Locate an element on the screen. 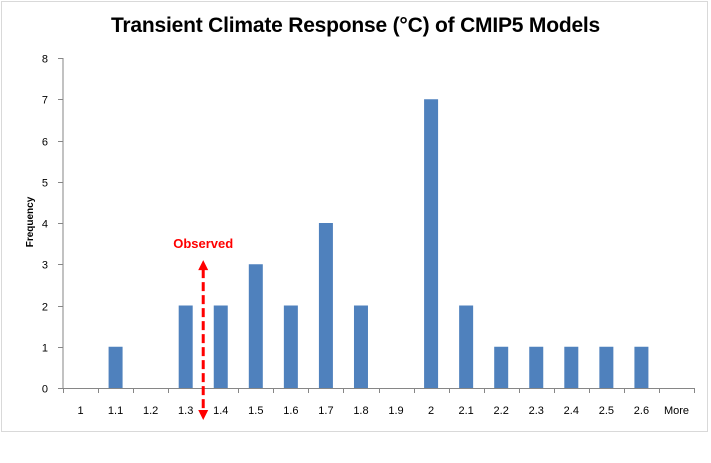 Image resolution: width=711 pixels, height=463 pixels. x-tick-label: More is located at coordinates (676, 411).